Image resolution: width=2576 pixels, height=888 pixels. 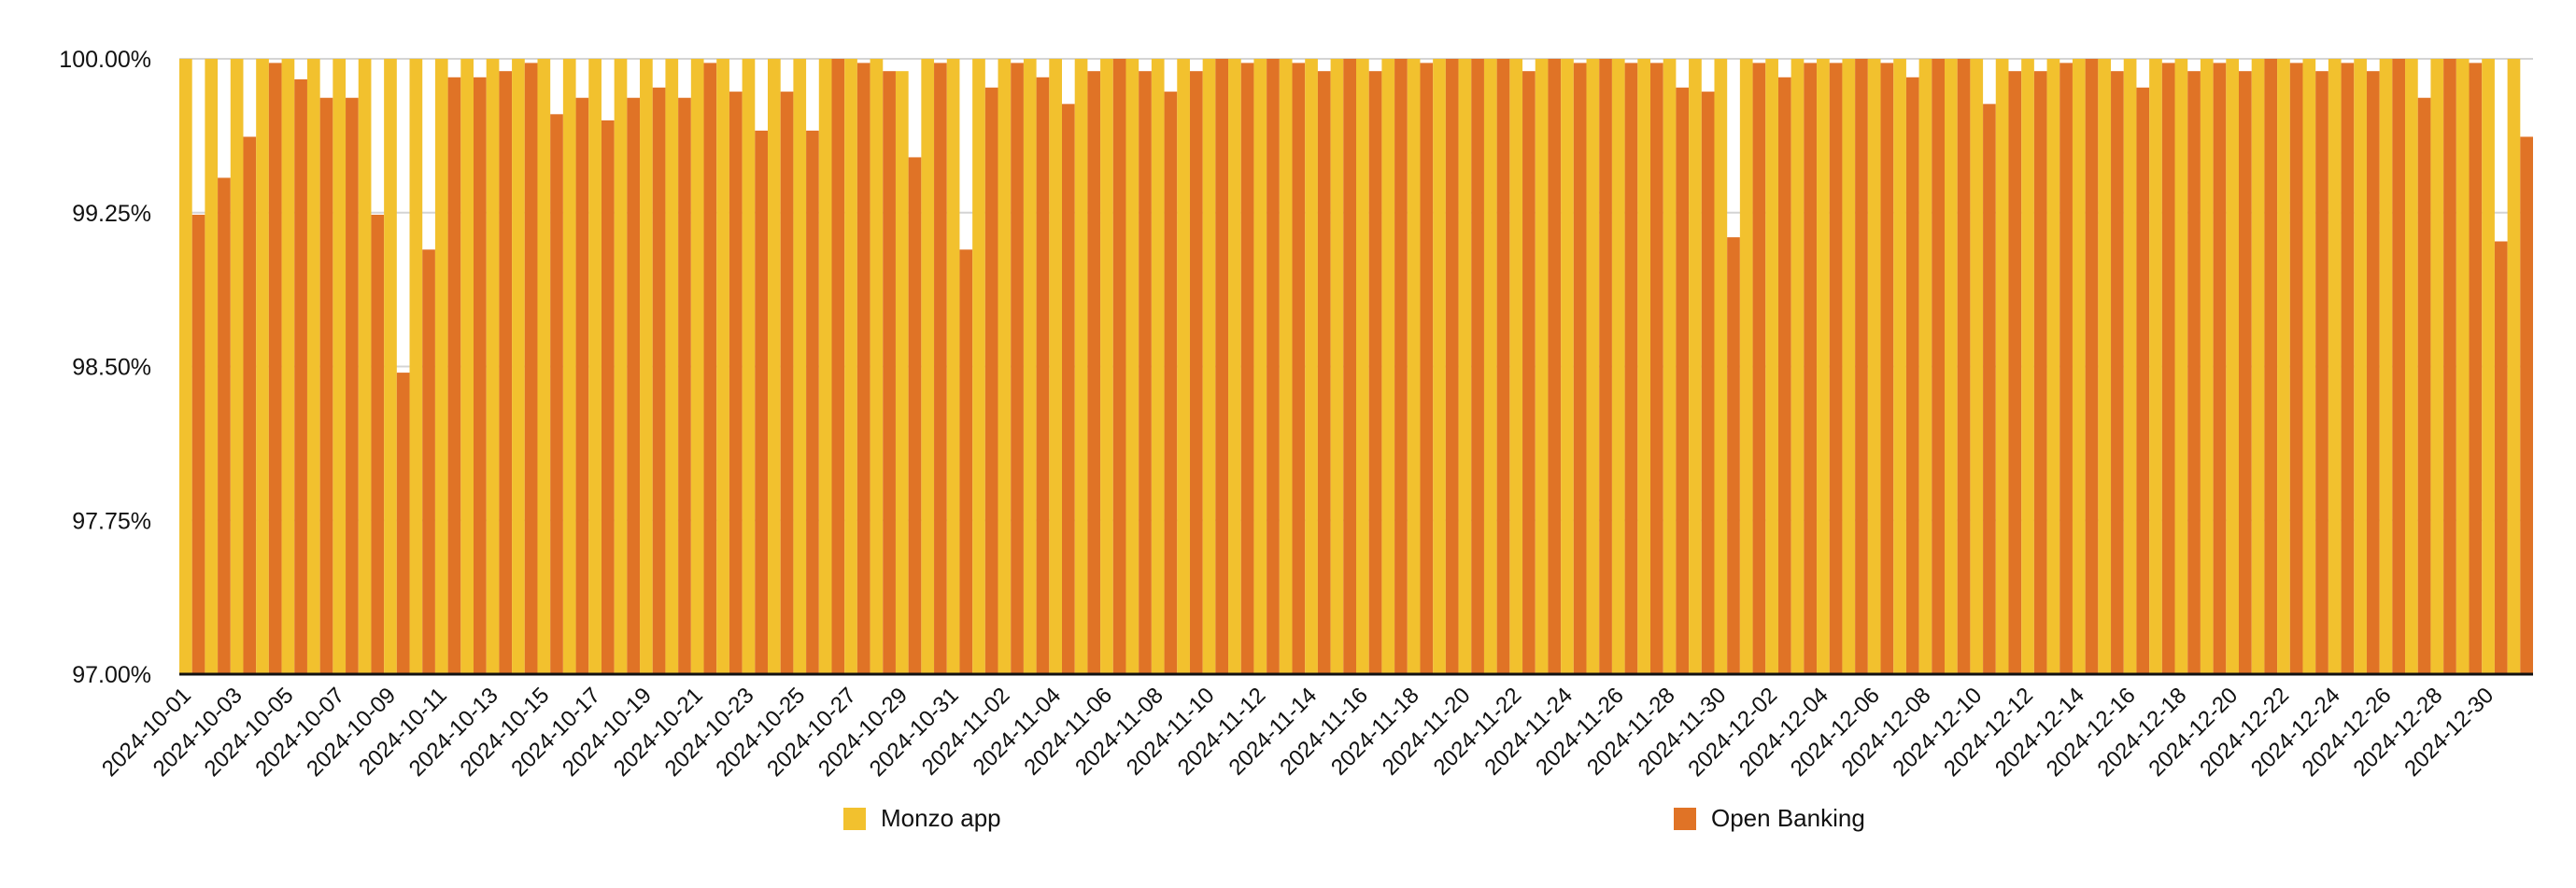 What do you see at coordinates (941, 818) in the screenshot?
I see `legend-label-monzo-app: Monzo app` at bounding box center [941, 818].